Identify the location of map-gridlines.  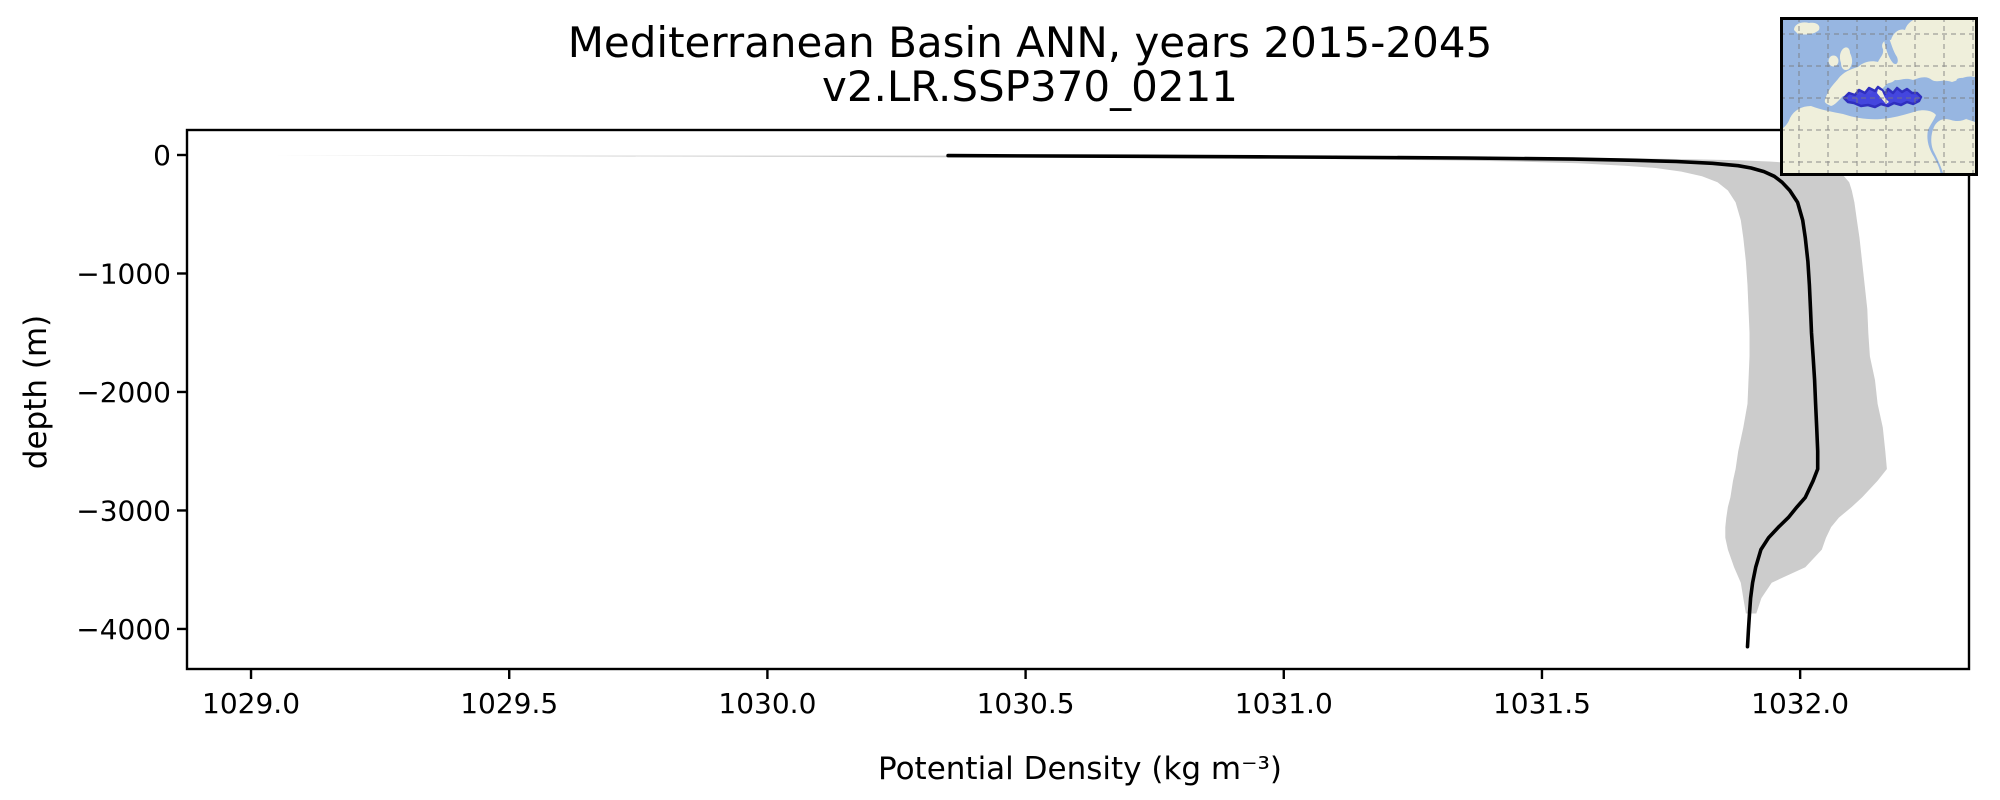
(1879, 96).